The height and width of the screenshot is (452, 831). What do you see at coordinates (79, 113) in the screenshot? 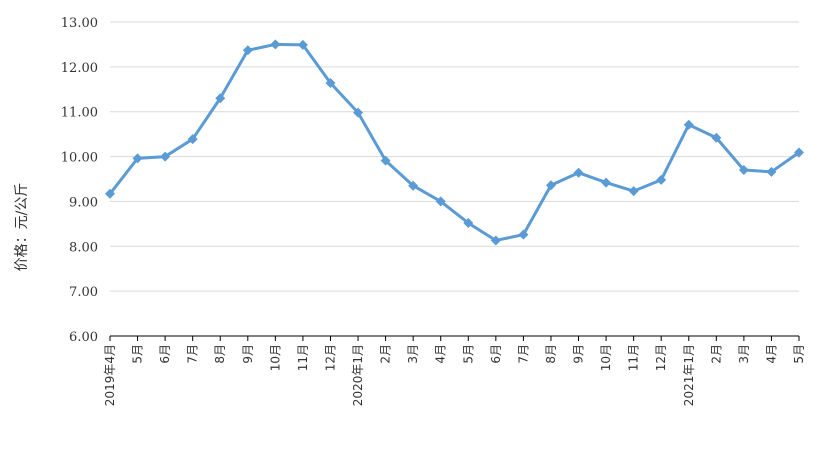
I see `y-tick-label: 11.00` at bounding box center [79, 113].